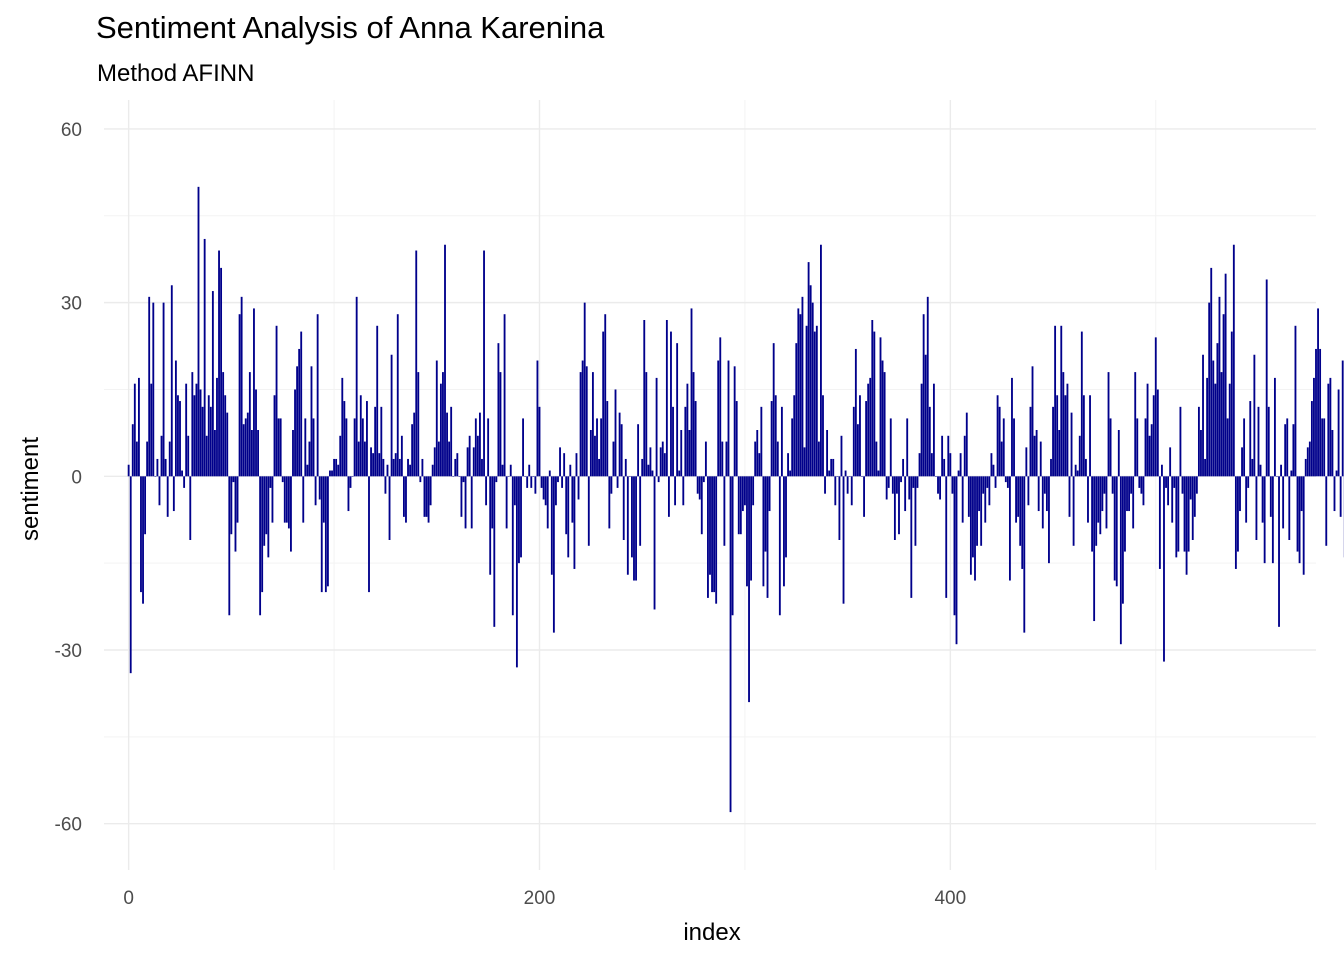 The image size is (1344, 960). What do you see at coordinates (128, 898) in the screenshot?
I see `x-tick-label: 0` at bounding box center [128, 898].